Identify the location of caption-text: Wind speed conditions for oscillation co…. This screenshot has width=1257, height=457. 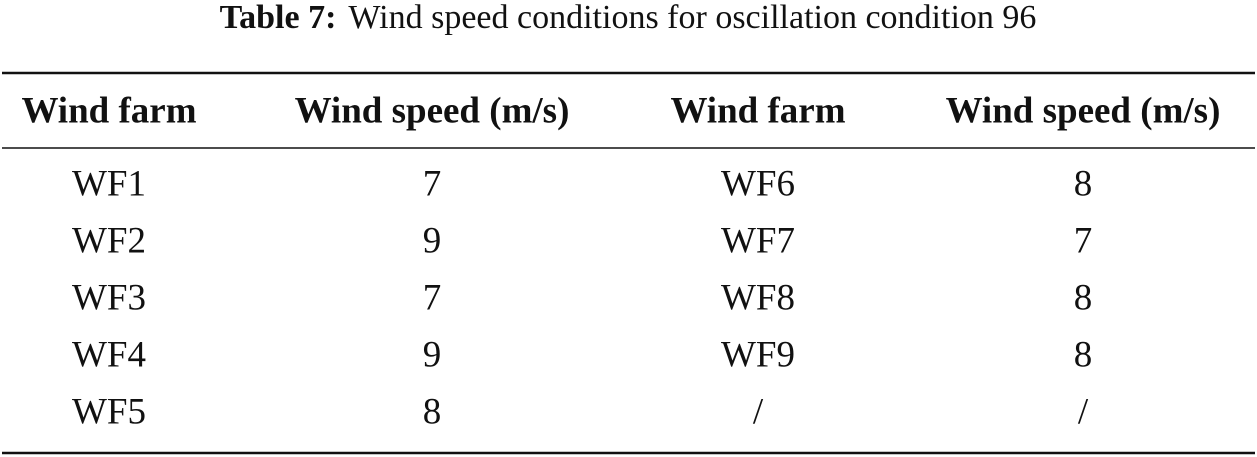
(692, 18).